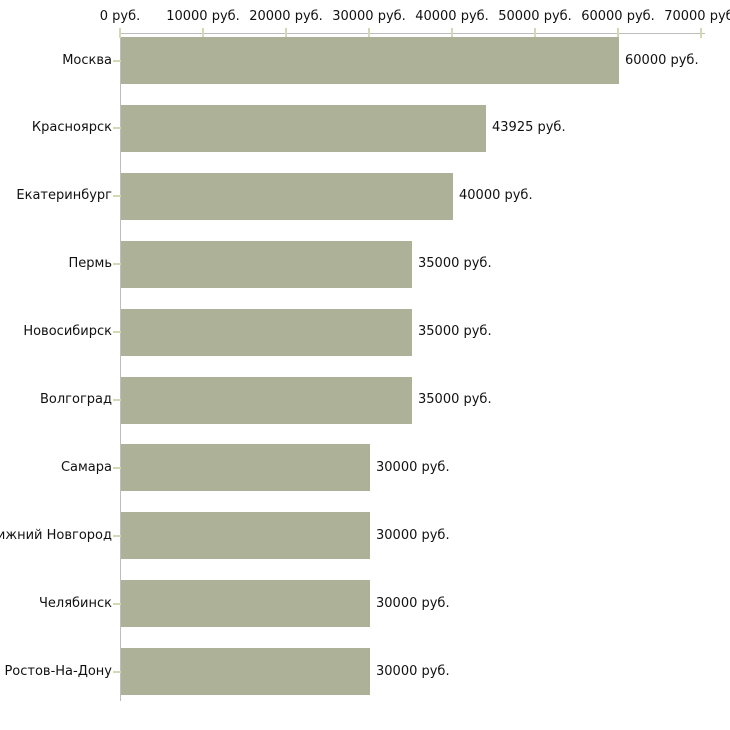  I want to click on category-label: Красноярск, so click(71, 128).